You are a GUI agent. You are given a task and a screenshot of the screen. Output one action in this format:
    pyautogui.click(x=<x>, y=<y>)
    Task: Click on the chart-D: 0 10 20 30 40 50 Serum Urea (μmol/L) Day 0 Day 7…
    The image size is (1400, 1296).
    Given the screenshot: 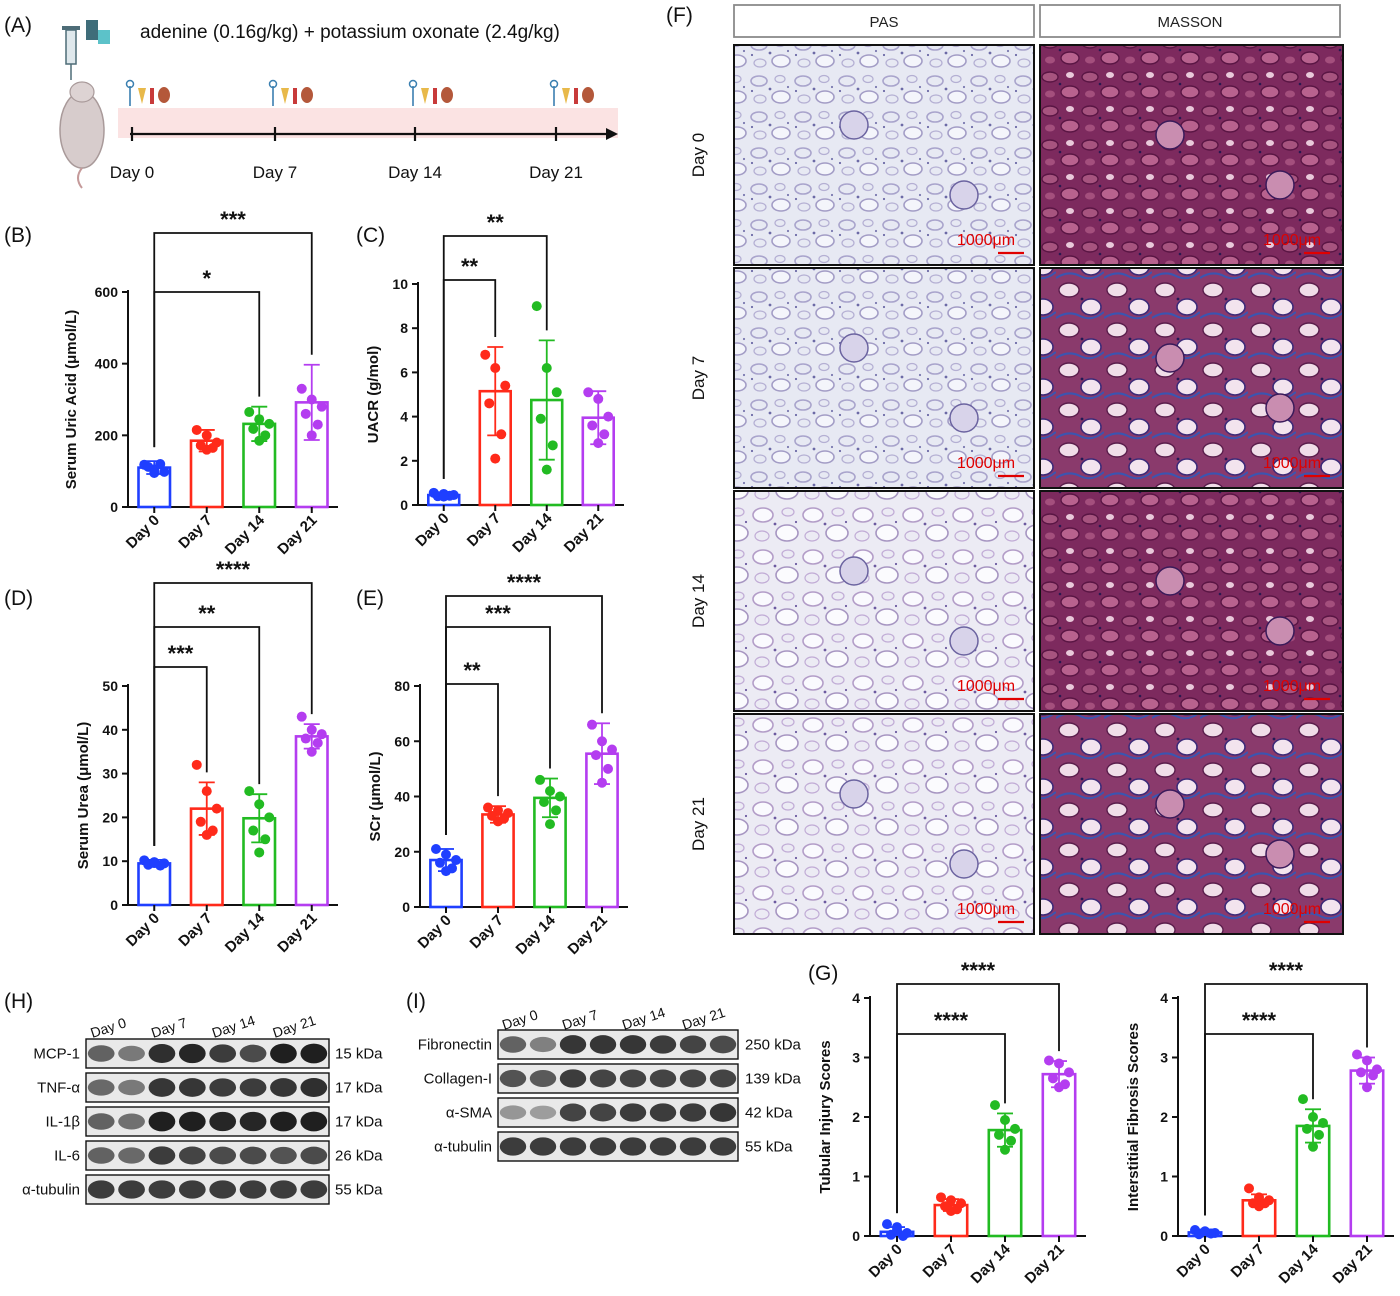 What is the action you would take?
    pyautogui.click(x=206, y=756)
    